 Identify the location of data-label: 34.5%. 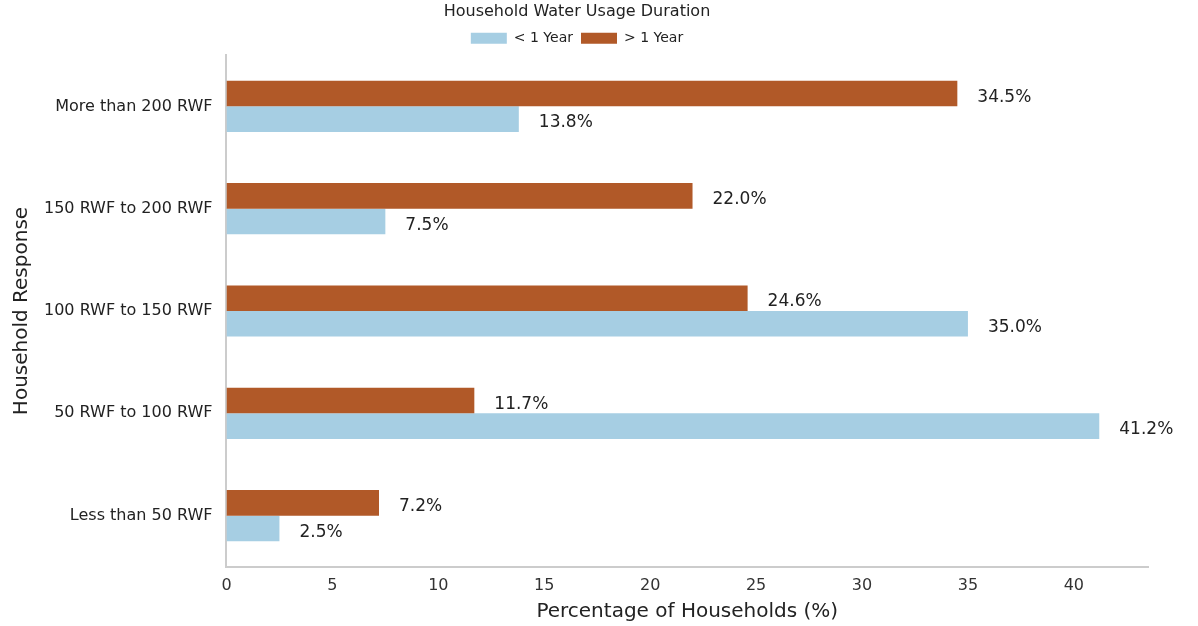
(1004, 95).